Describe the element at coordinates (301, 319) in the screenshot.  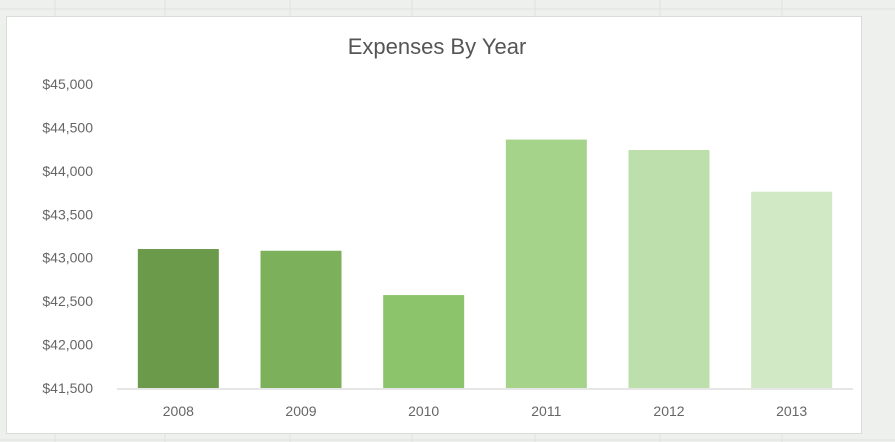
I see `bar-2009` at that location.